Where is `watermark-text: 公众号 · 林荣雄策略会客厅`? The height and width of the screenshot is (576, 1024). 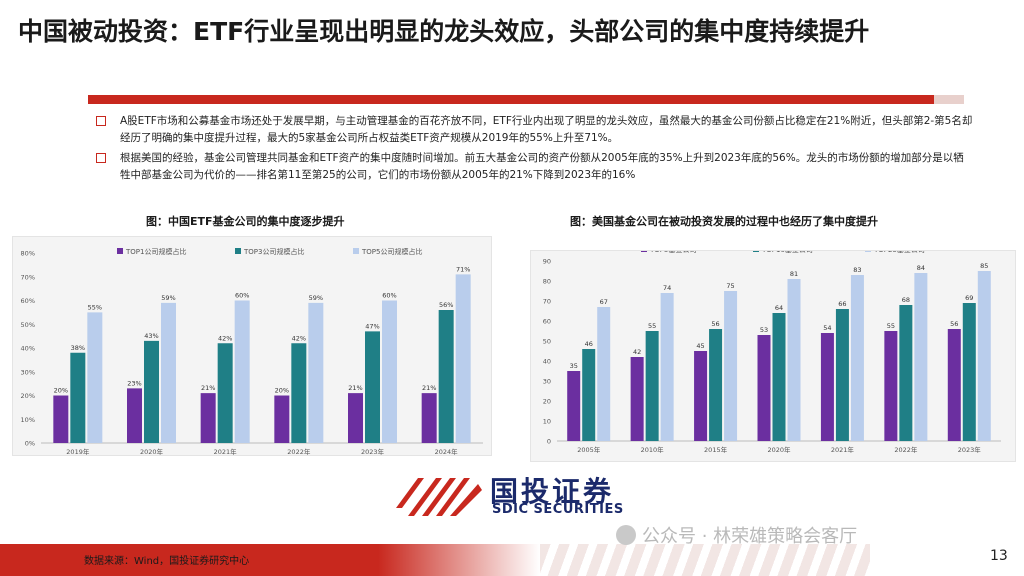 watermark-text: 公众号 · 林荣雄策略会客厅 is located at coordinates (750, 536).